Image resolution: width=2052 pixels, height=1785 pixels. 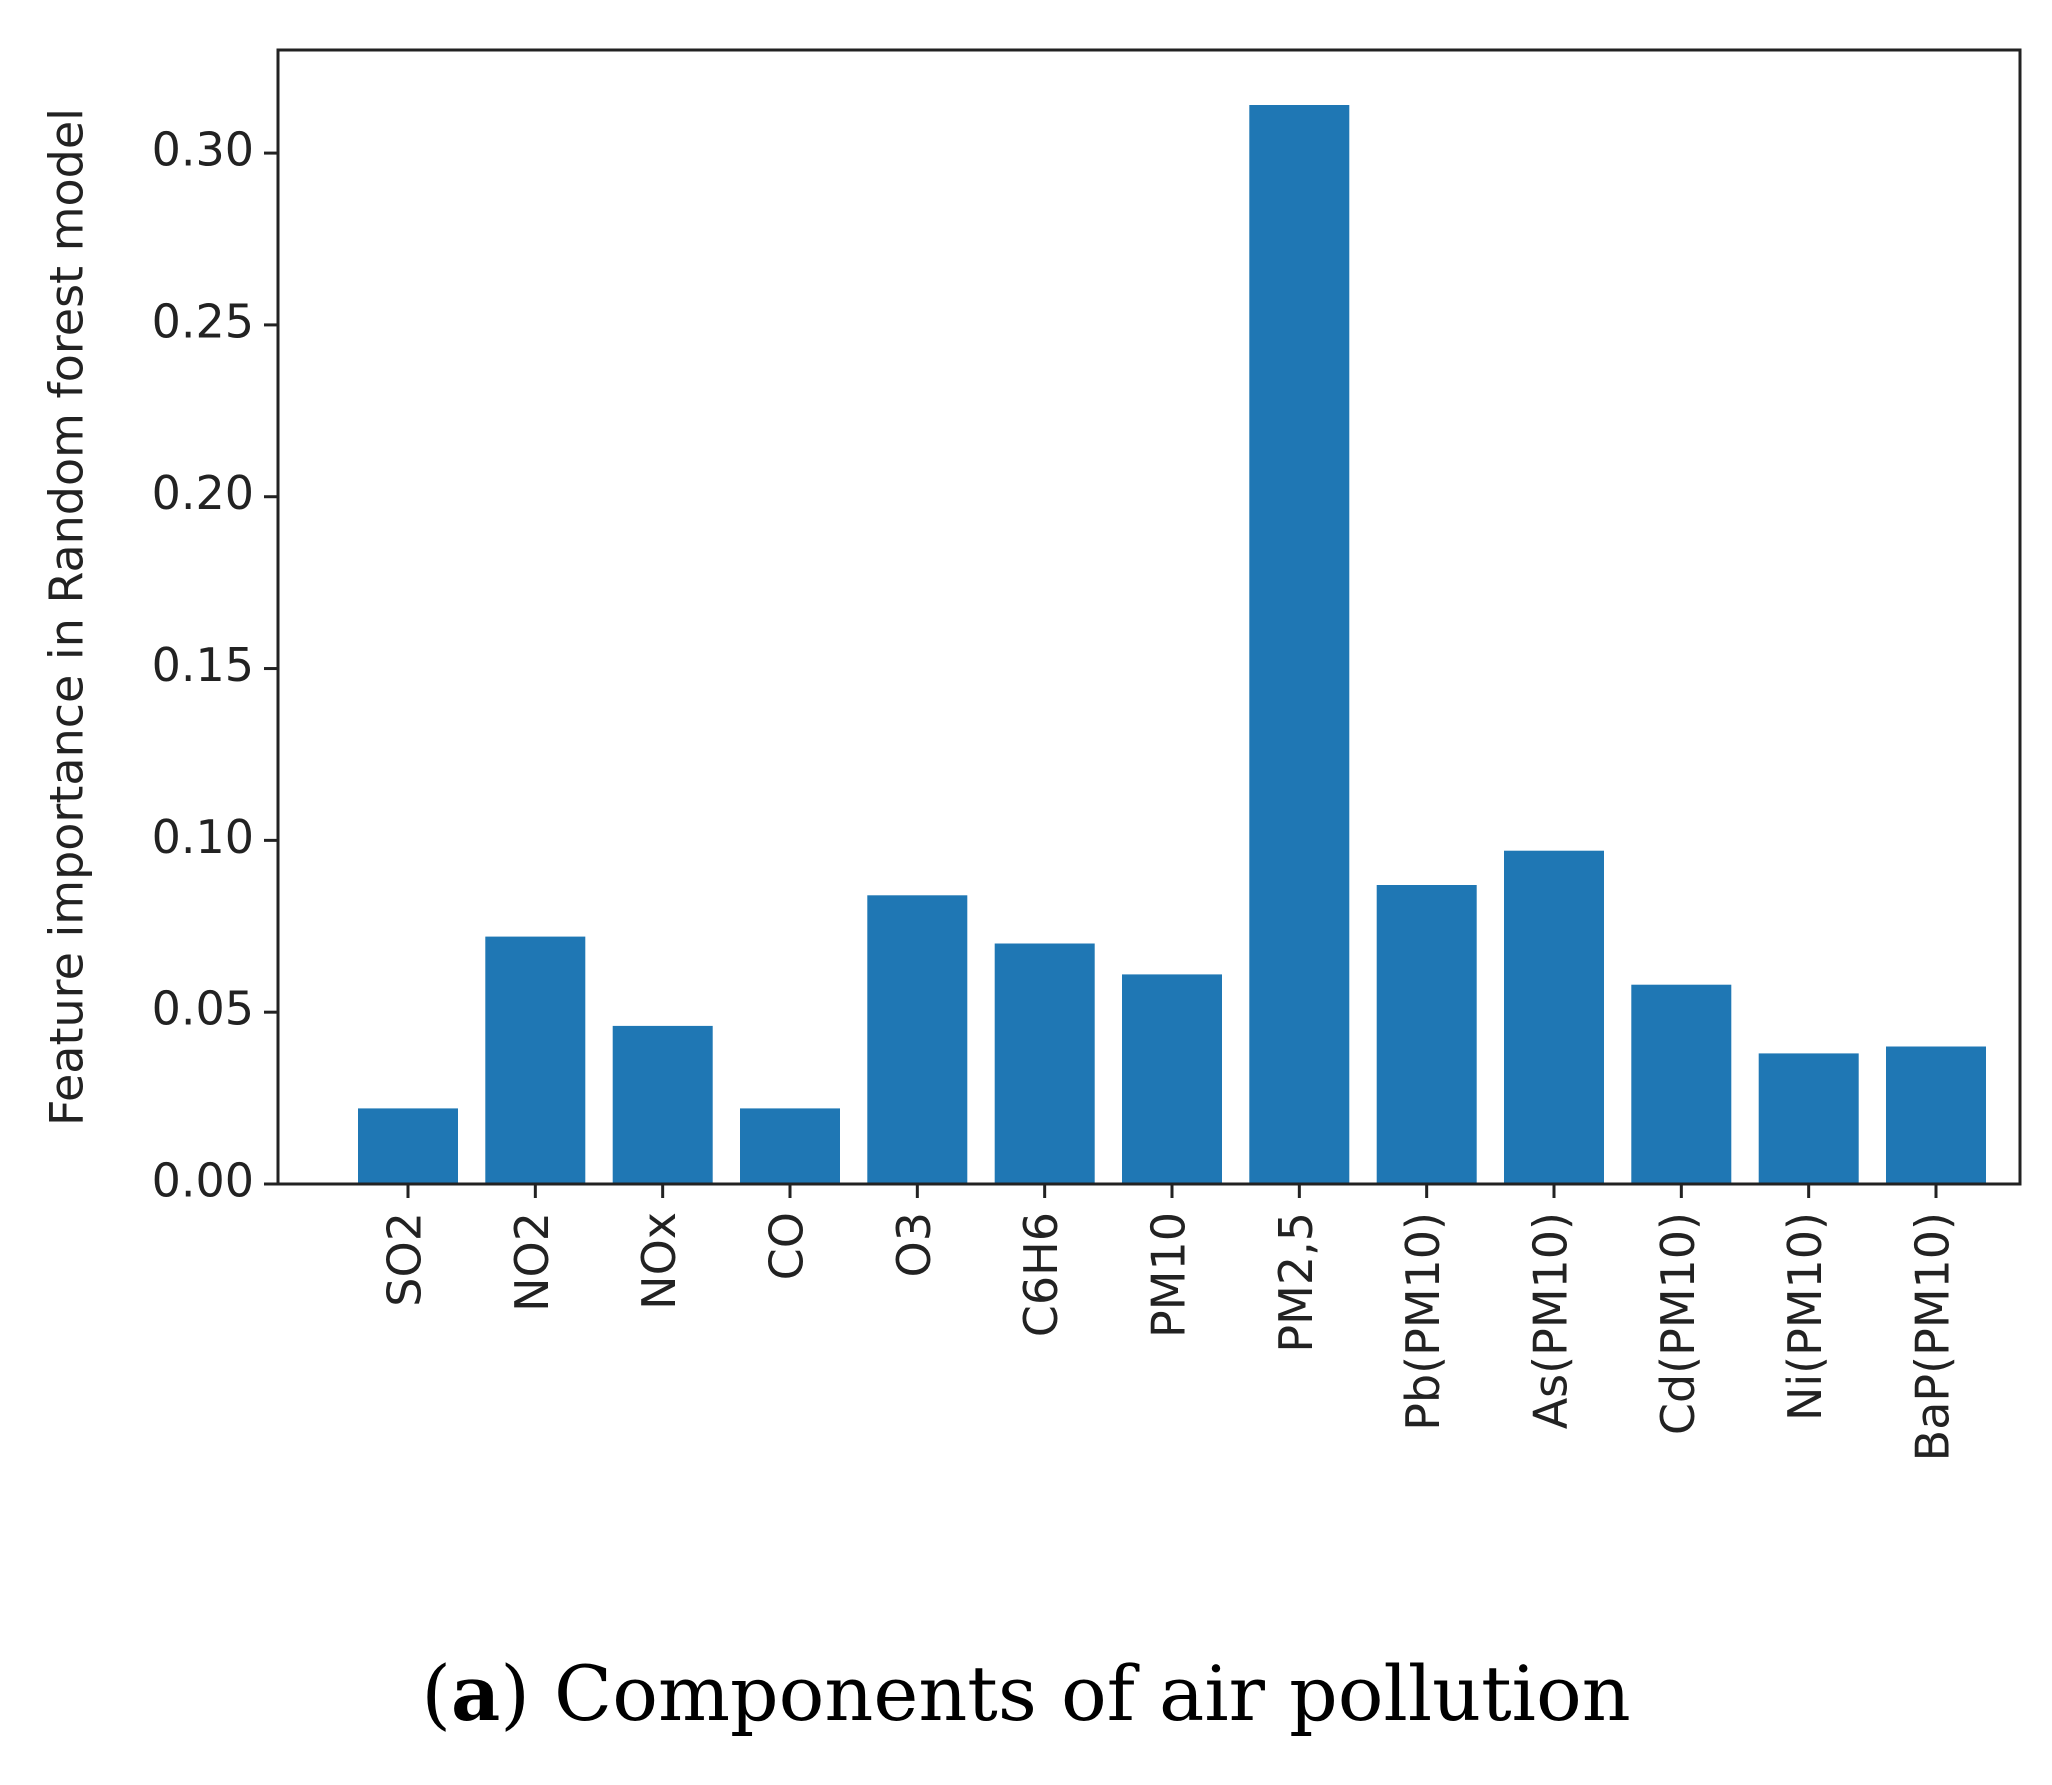 I want to click on x-tick-label: SO2, so click(x=405, y=1259).